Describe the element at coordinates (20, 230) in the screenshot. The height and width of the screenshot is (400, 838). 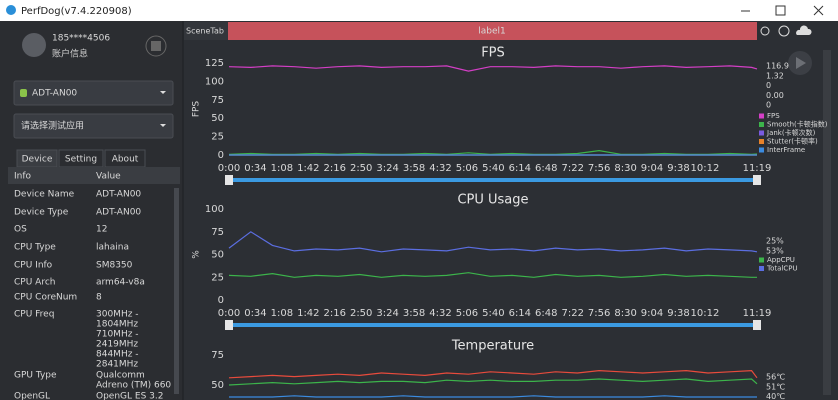
I see `info-key: OS` at that location.